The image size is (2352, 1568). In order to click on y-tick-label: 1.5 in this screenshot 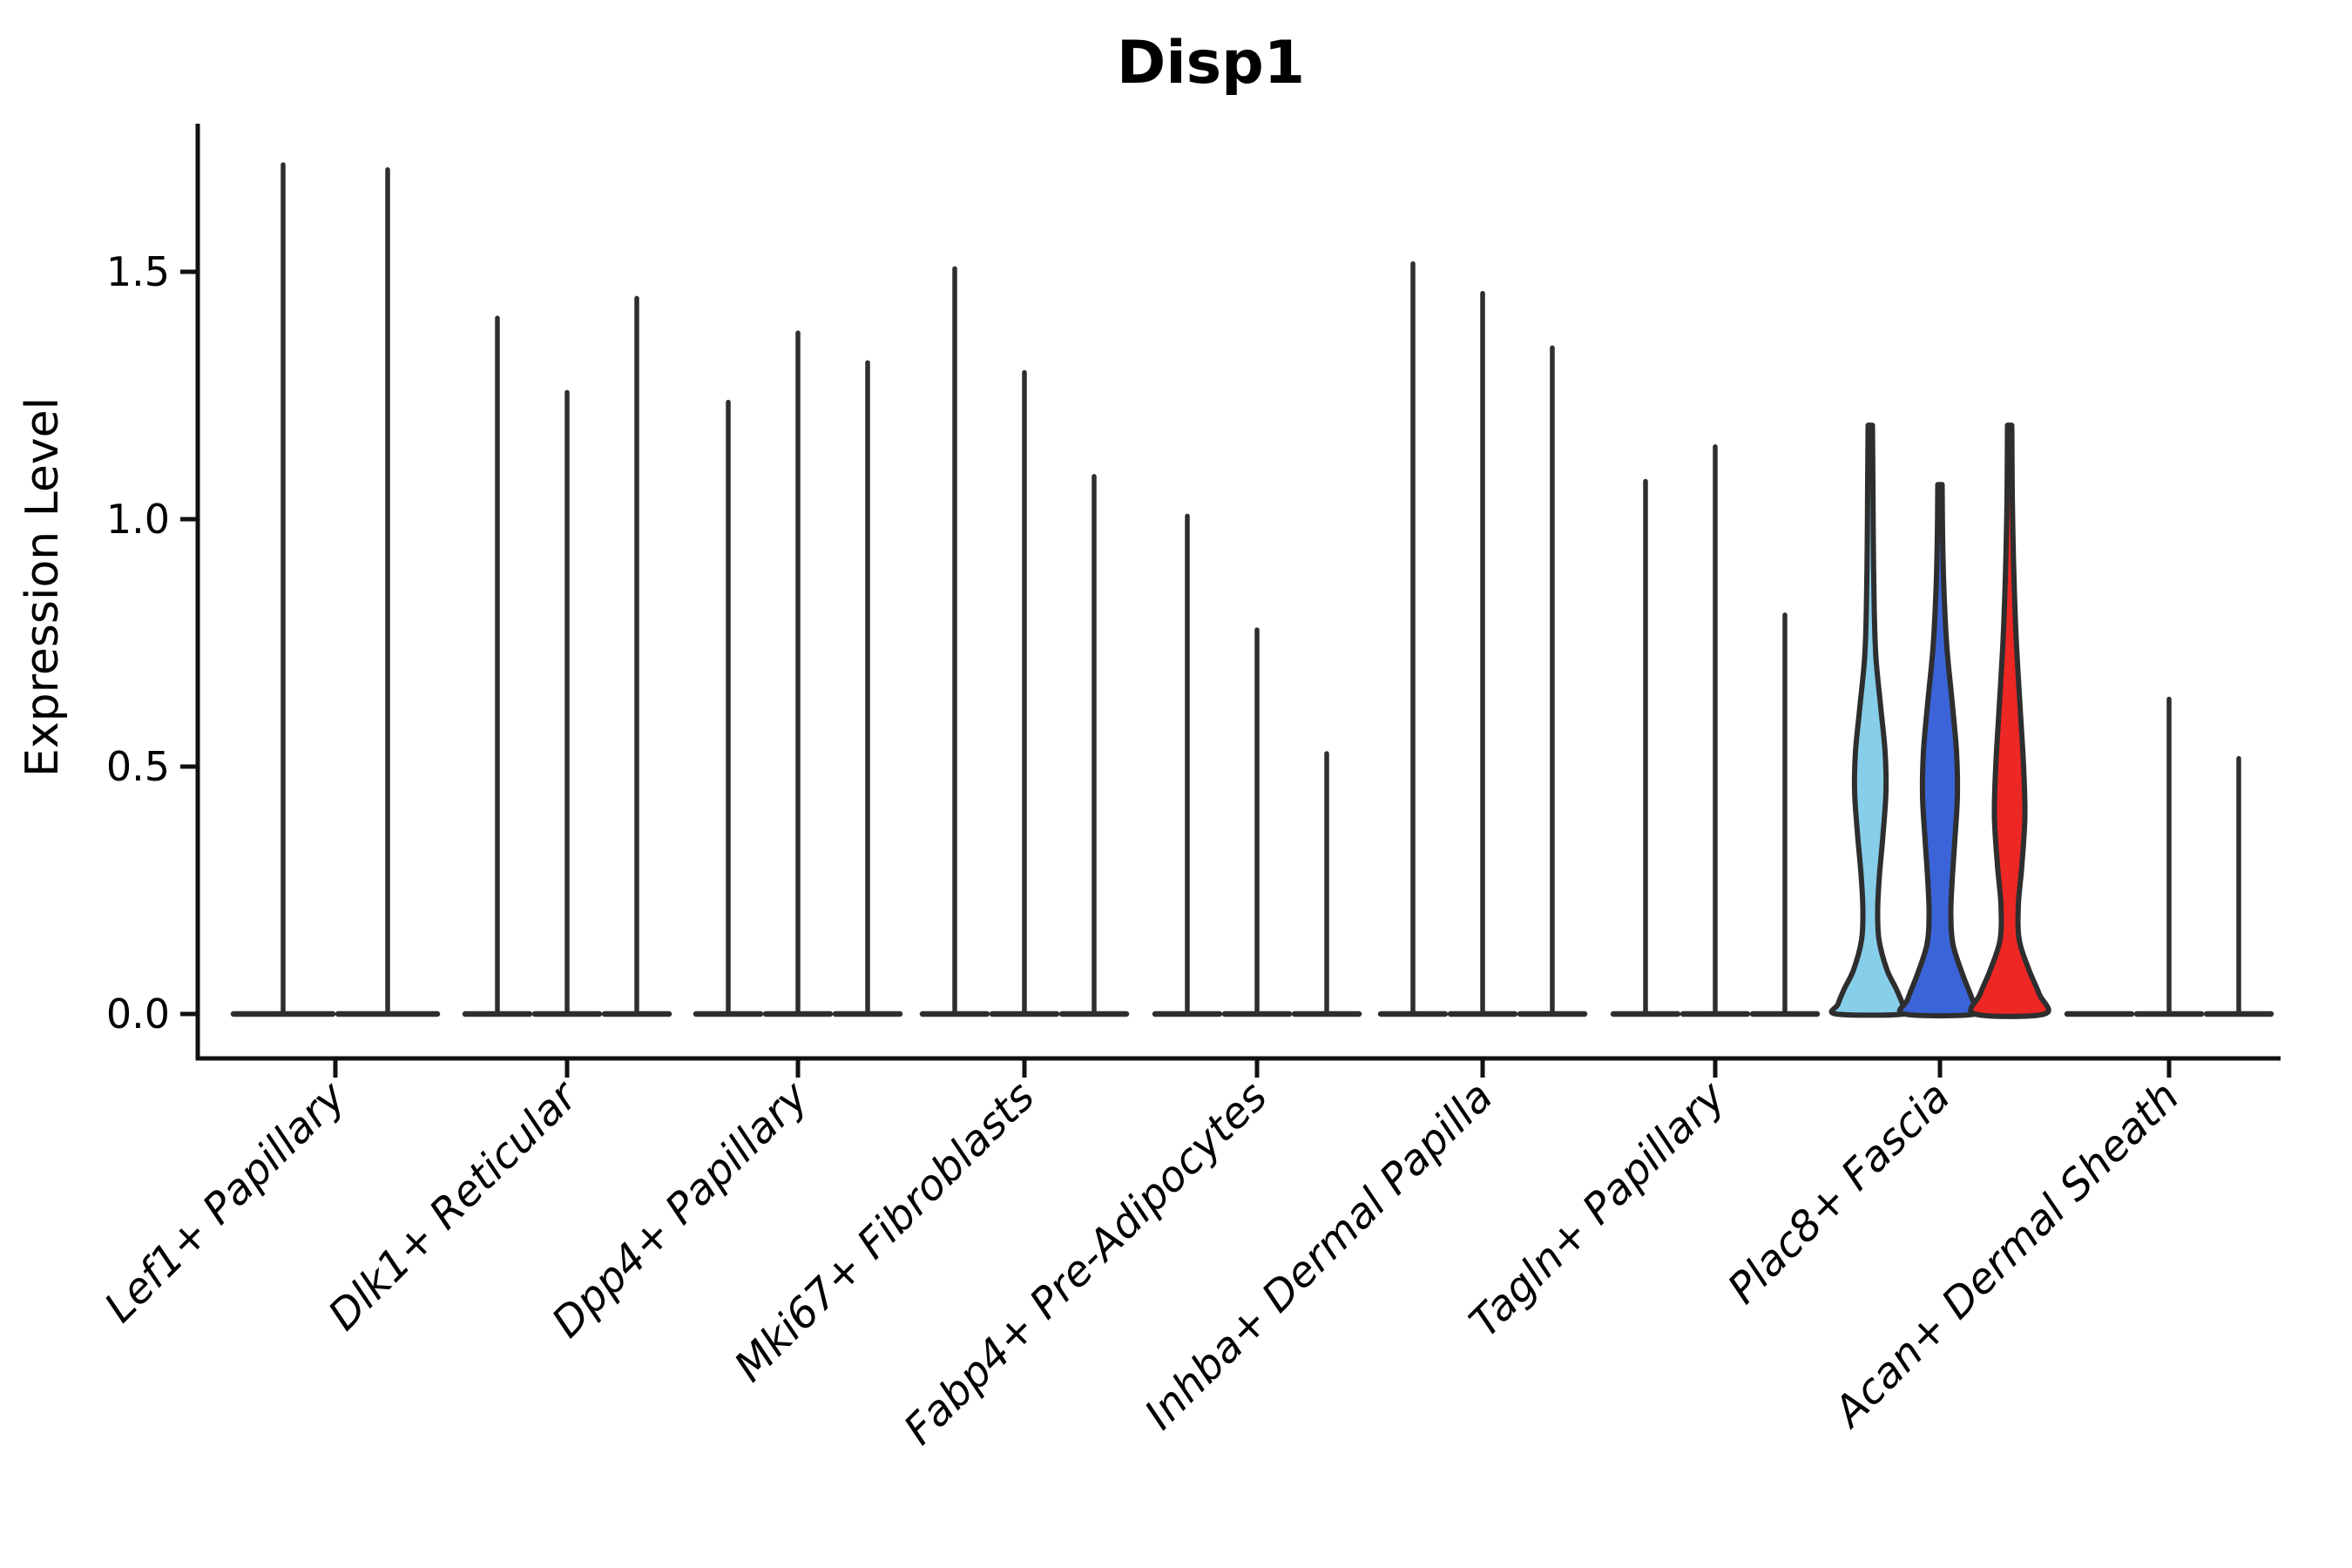, I will do `click(138, 271)`.